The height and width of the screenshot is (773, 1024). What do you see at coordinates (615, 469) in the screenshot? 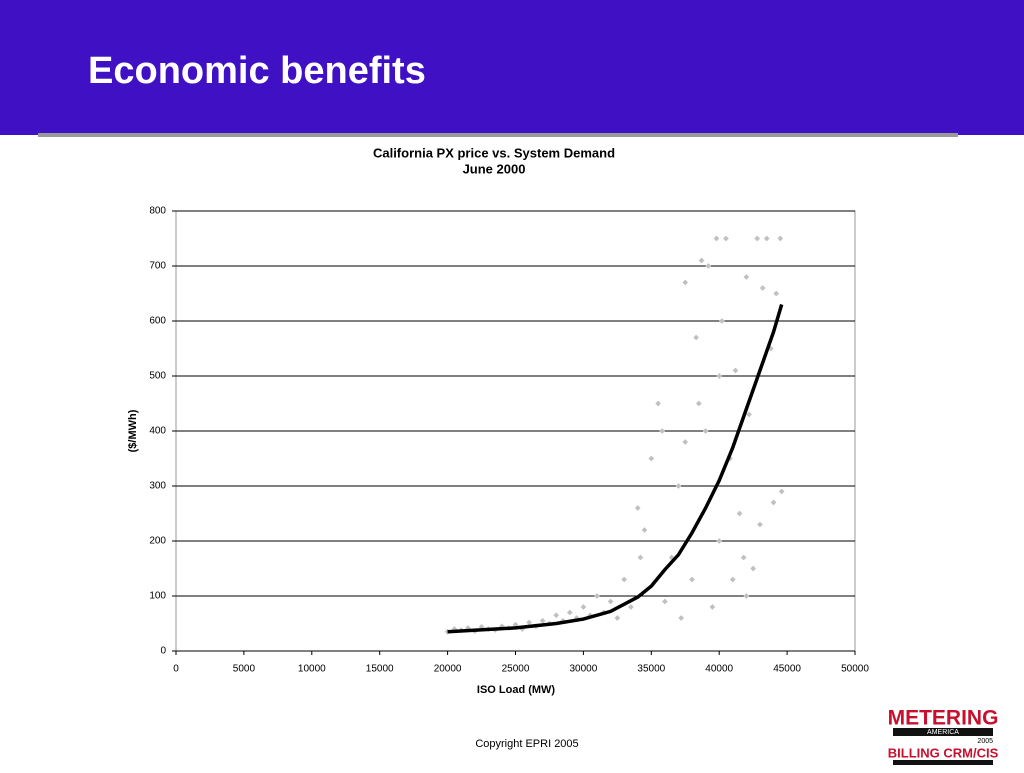
I see `trend-line` at bounding box center [615, 469].